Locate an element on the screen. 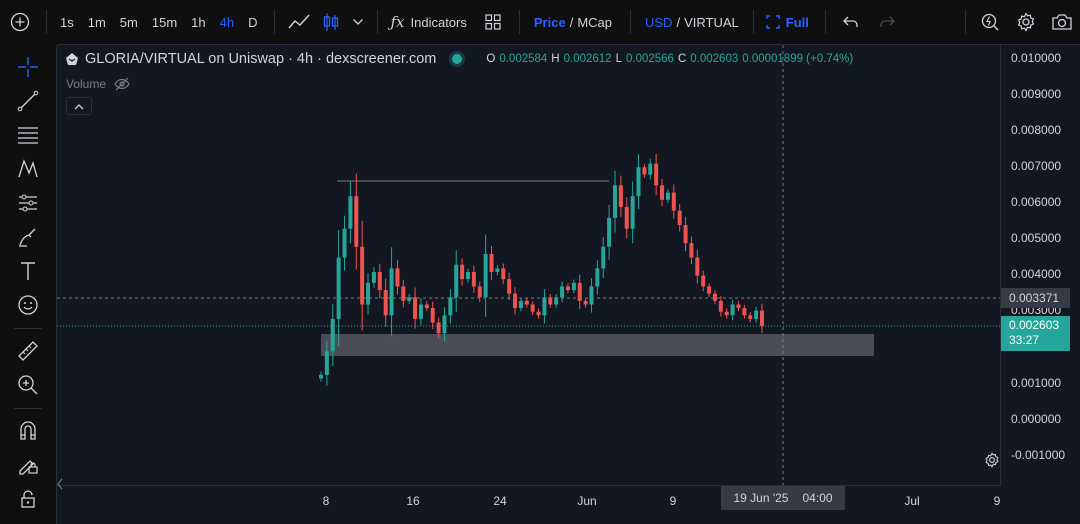 The image size is (1080, 524). pattern-tool is located at coordinates (28, 169).